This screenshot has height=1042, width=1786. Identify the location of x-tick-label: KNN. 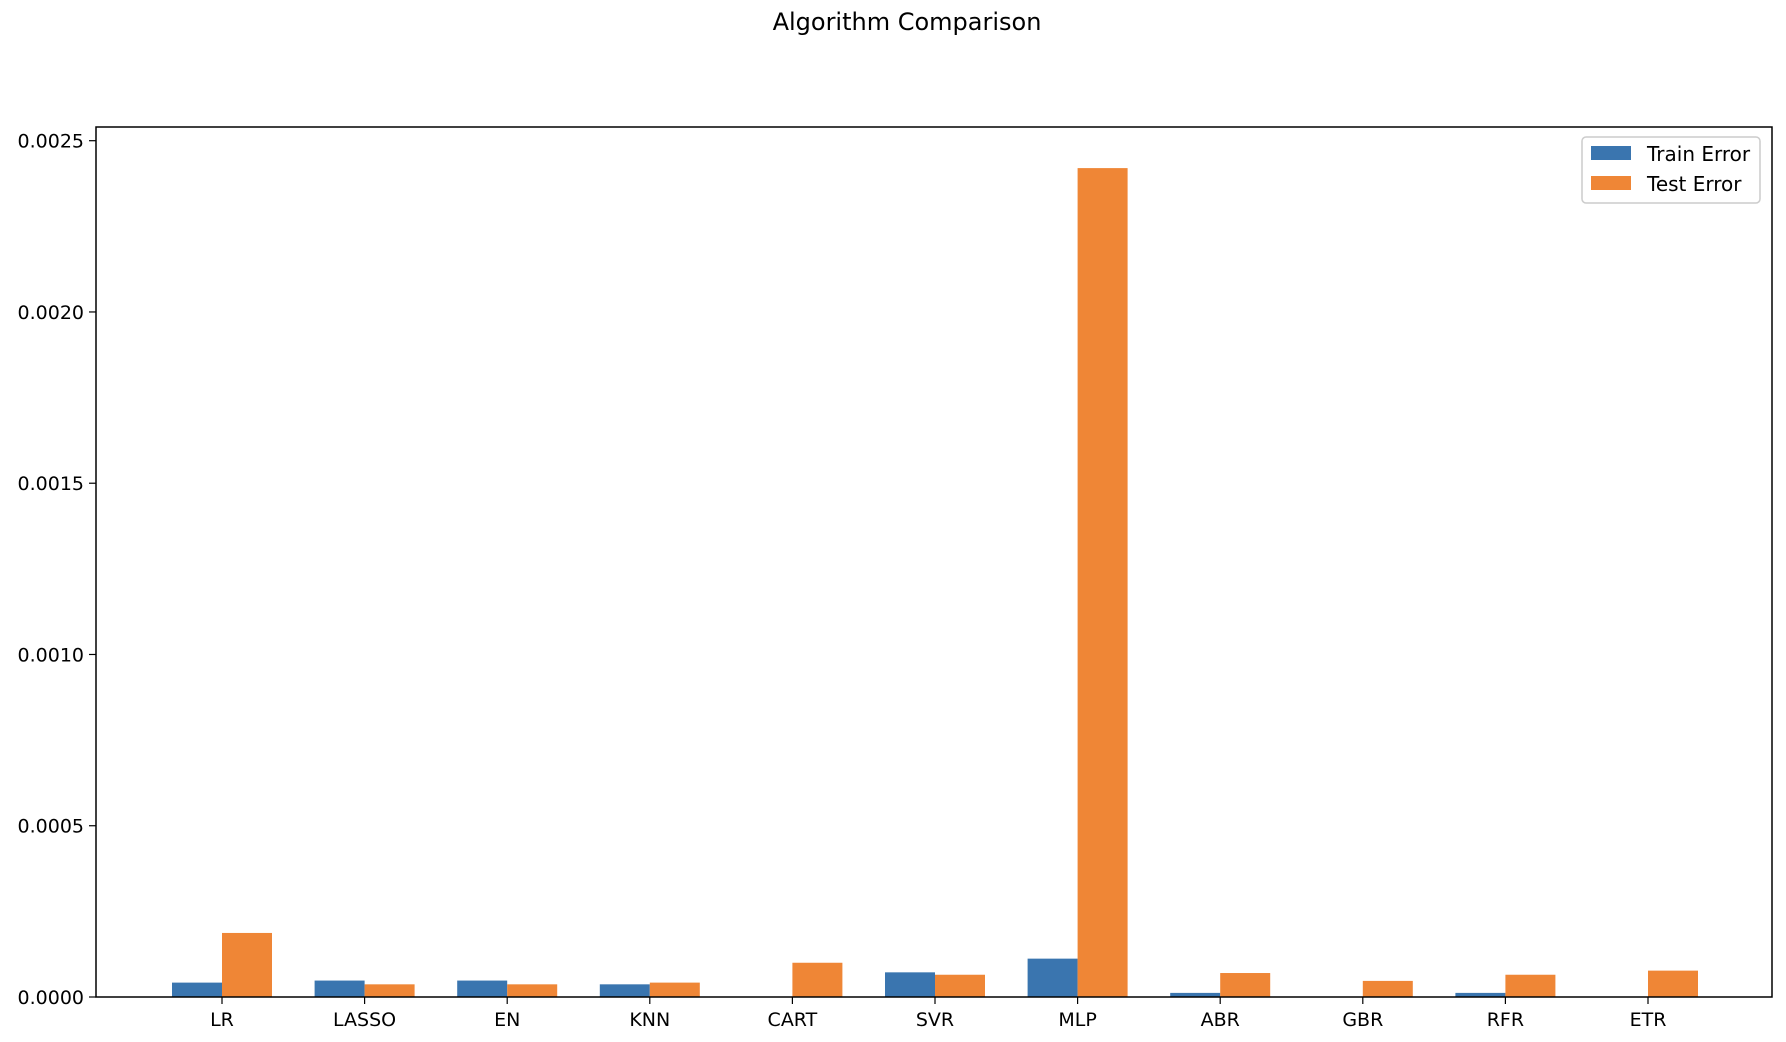
(649, 1020).